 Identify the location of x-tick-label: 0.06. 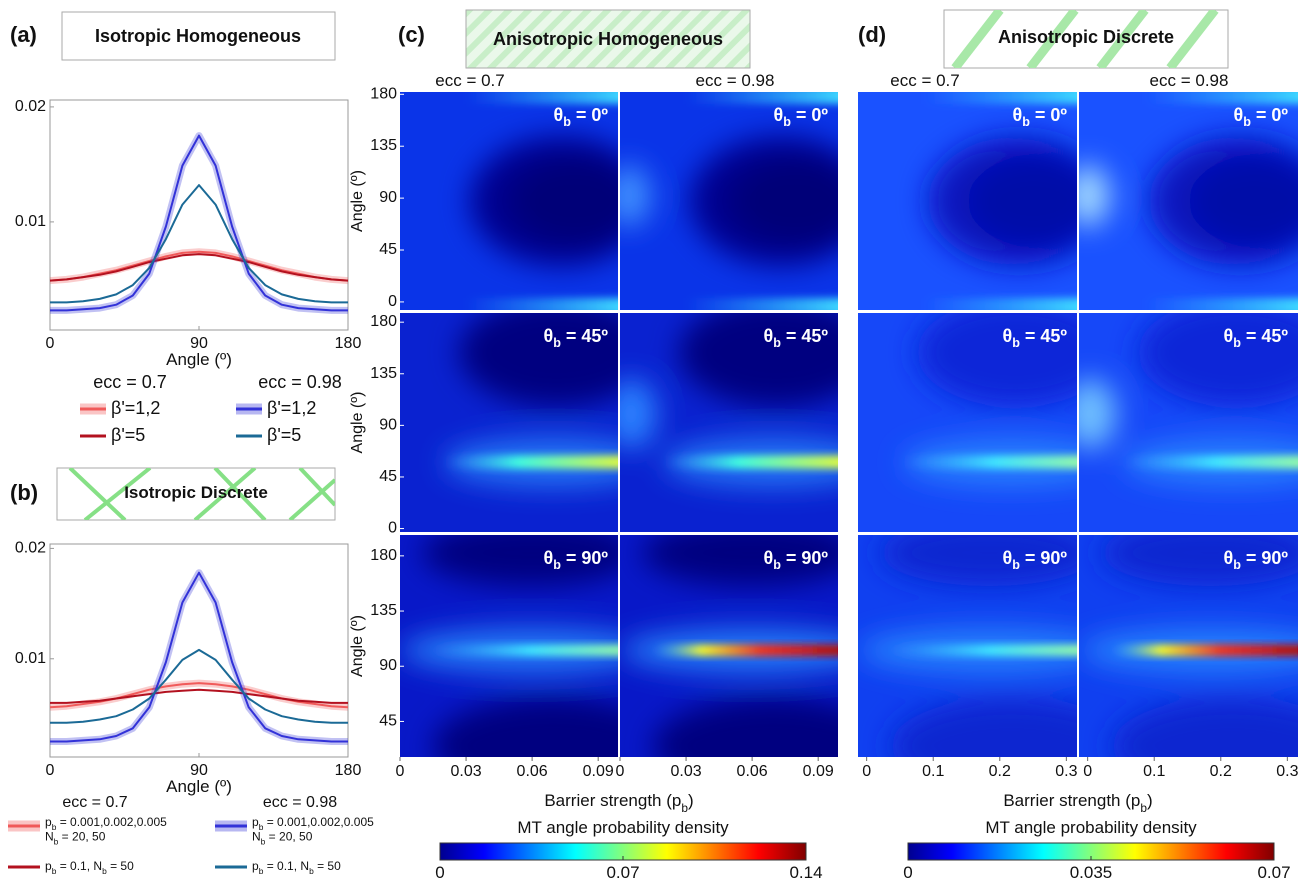
(752, 771).